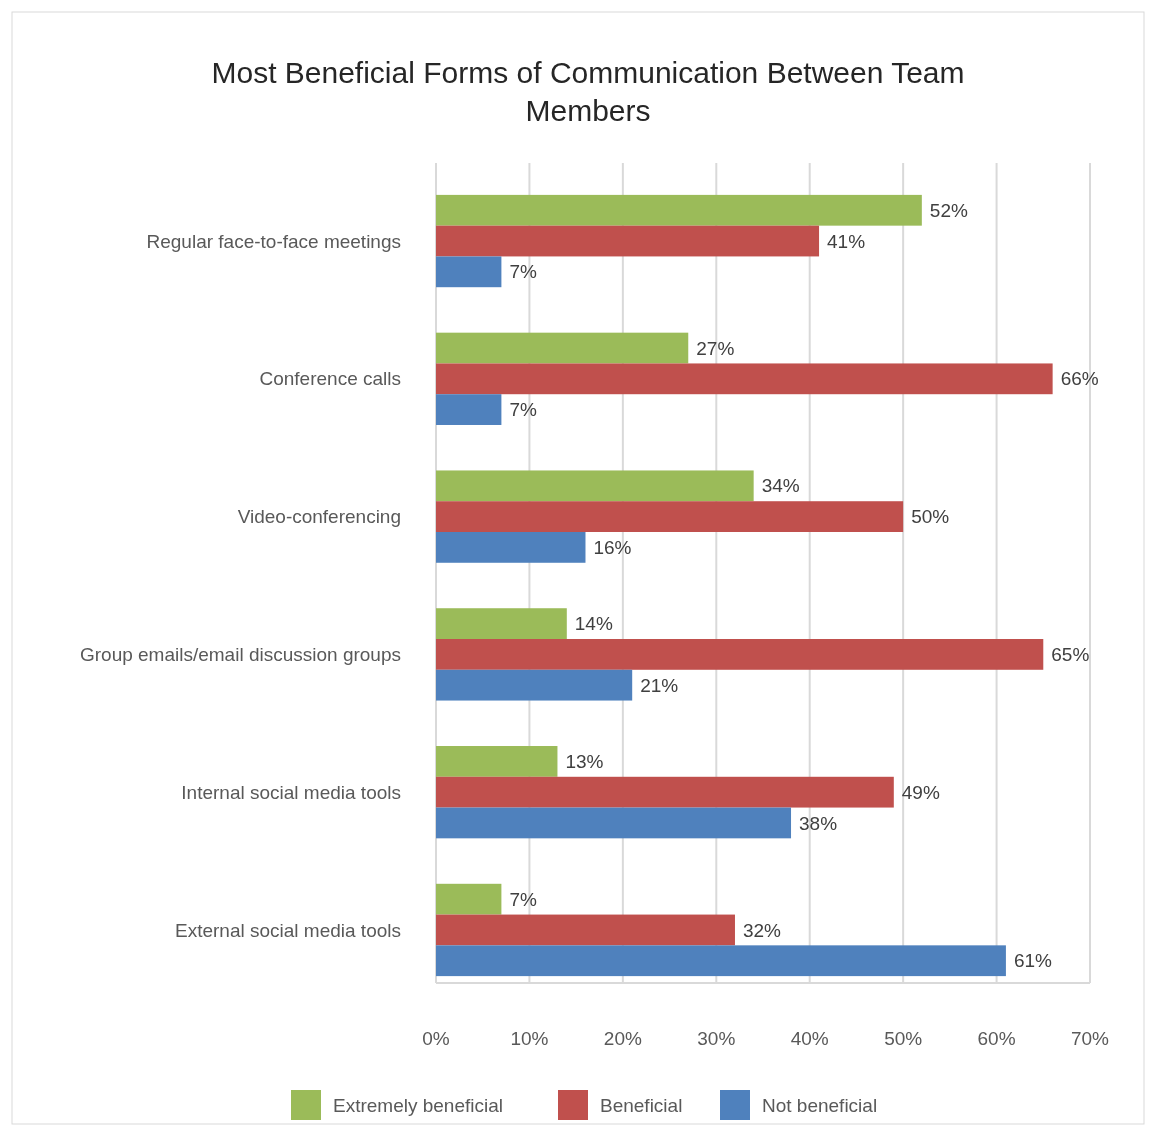 This screenshot has height=1129, width=1154. Describe the element at coordinates (780, 486) in the screenshot. I see `data-label: 34%` at that location.